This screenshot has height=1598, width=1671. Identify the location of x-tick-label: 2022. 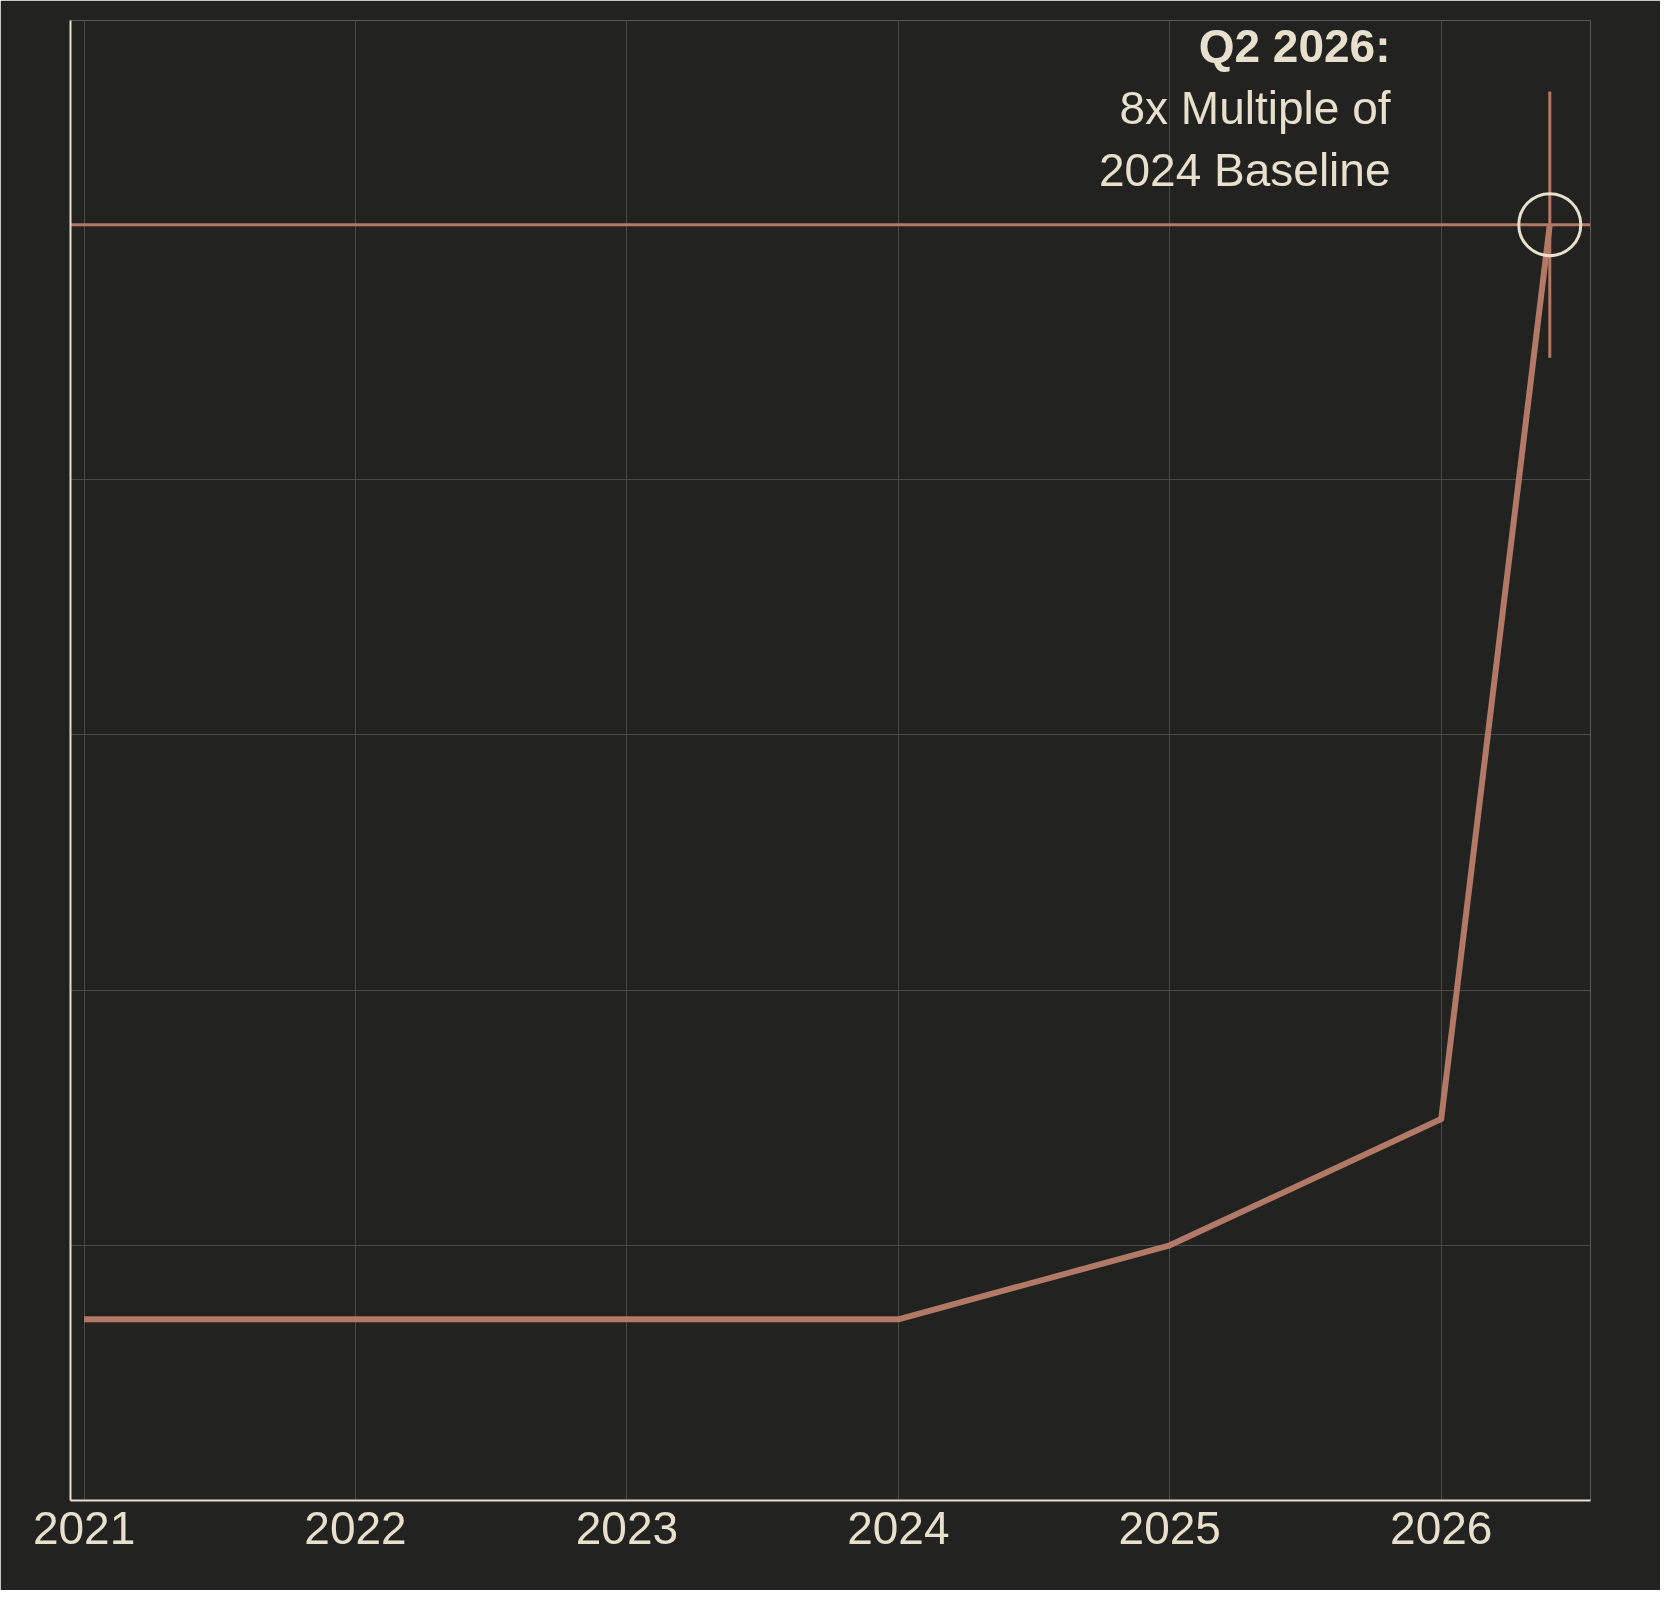
(355, 1527).